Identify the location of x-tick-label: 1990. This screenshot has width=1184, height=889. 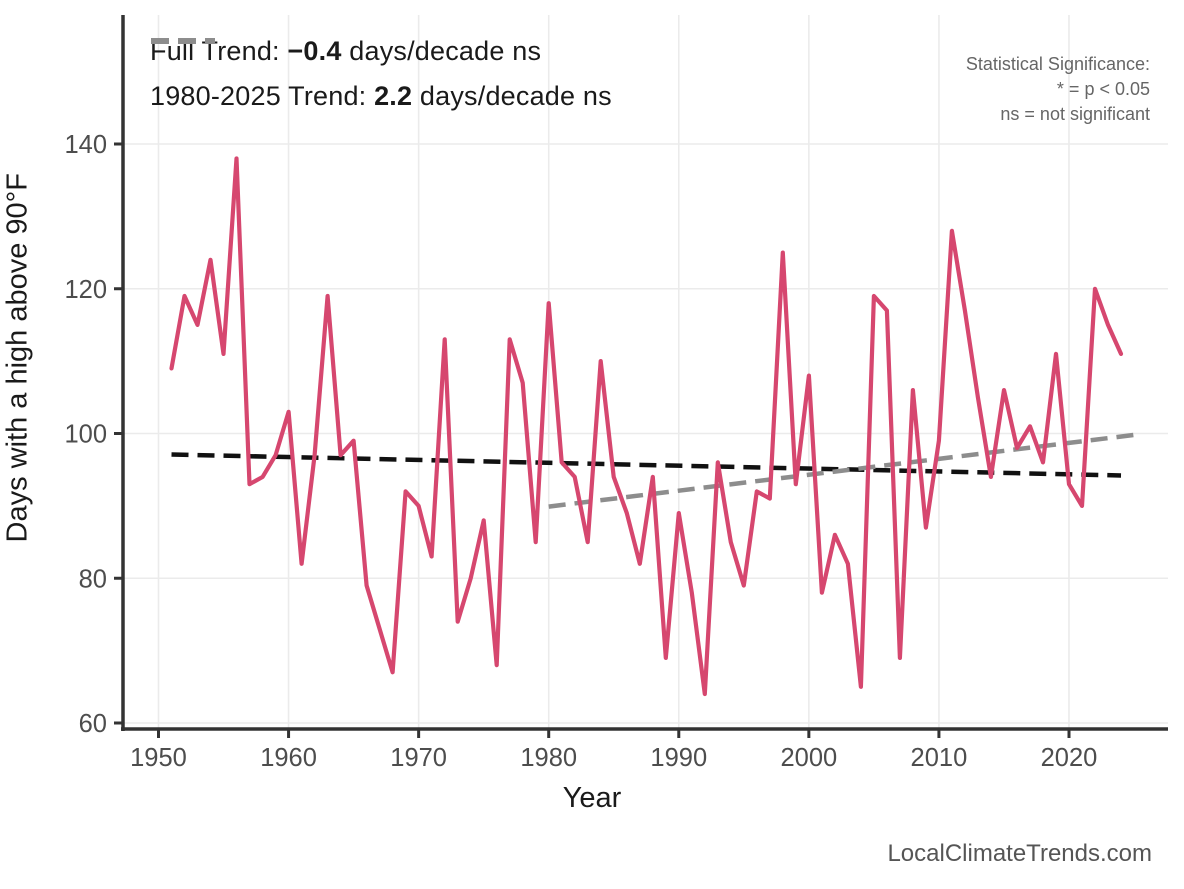
(678, 758).